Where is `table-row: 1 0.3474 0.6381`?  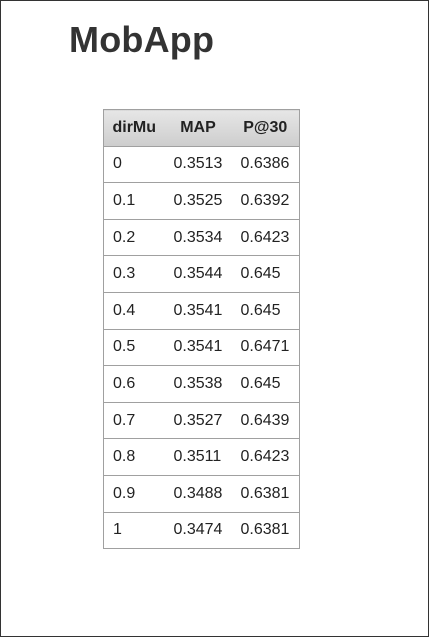
table-row: 1 0.3474 0.6381 is located at coordinates (201, 530).